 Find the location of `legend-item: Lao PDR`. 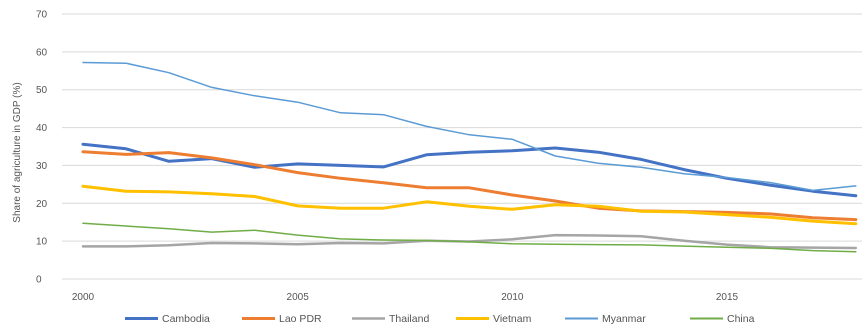

legend-item: Lao PDR is located at coordinates (282, 319).